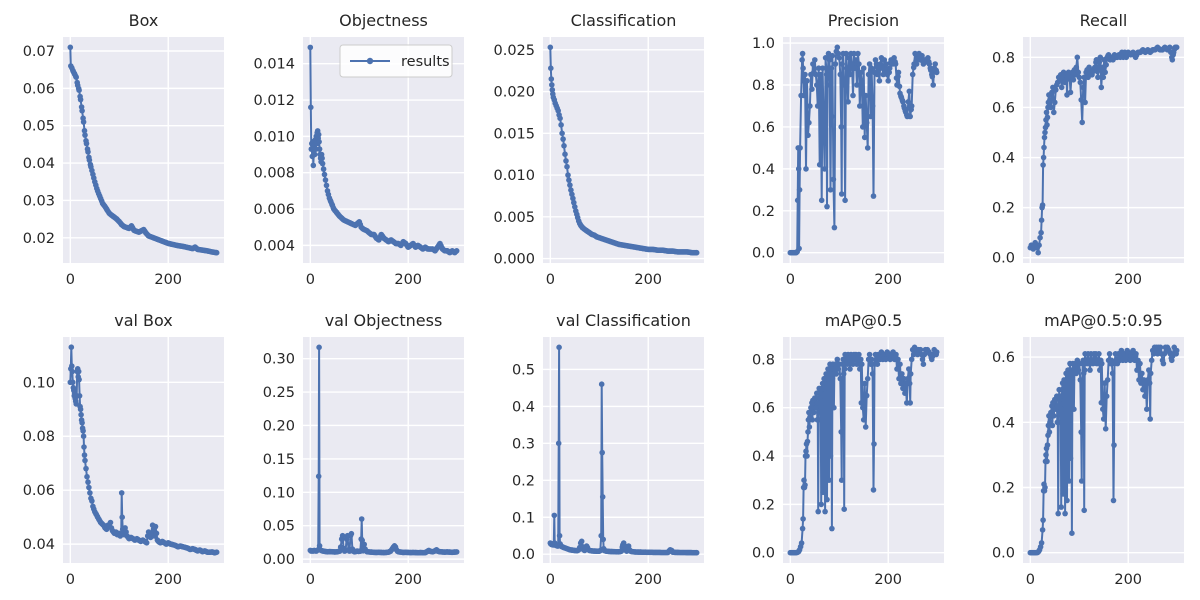  What do you see at coordinates (763, 409) in the screenshot?
I see `y-tick-label: 0.6` at bounding box center [763, 409].